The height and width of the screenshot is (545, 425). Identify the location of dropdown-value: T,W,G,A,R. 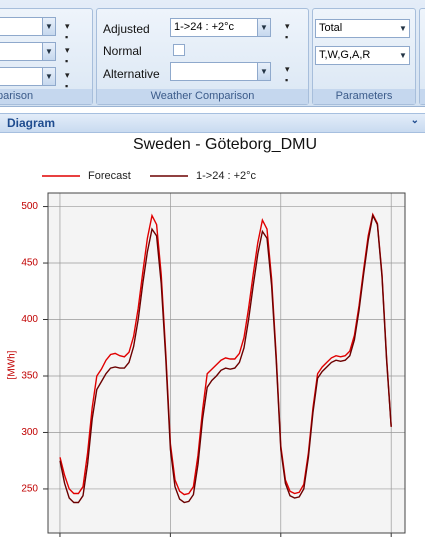
(345, 55).